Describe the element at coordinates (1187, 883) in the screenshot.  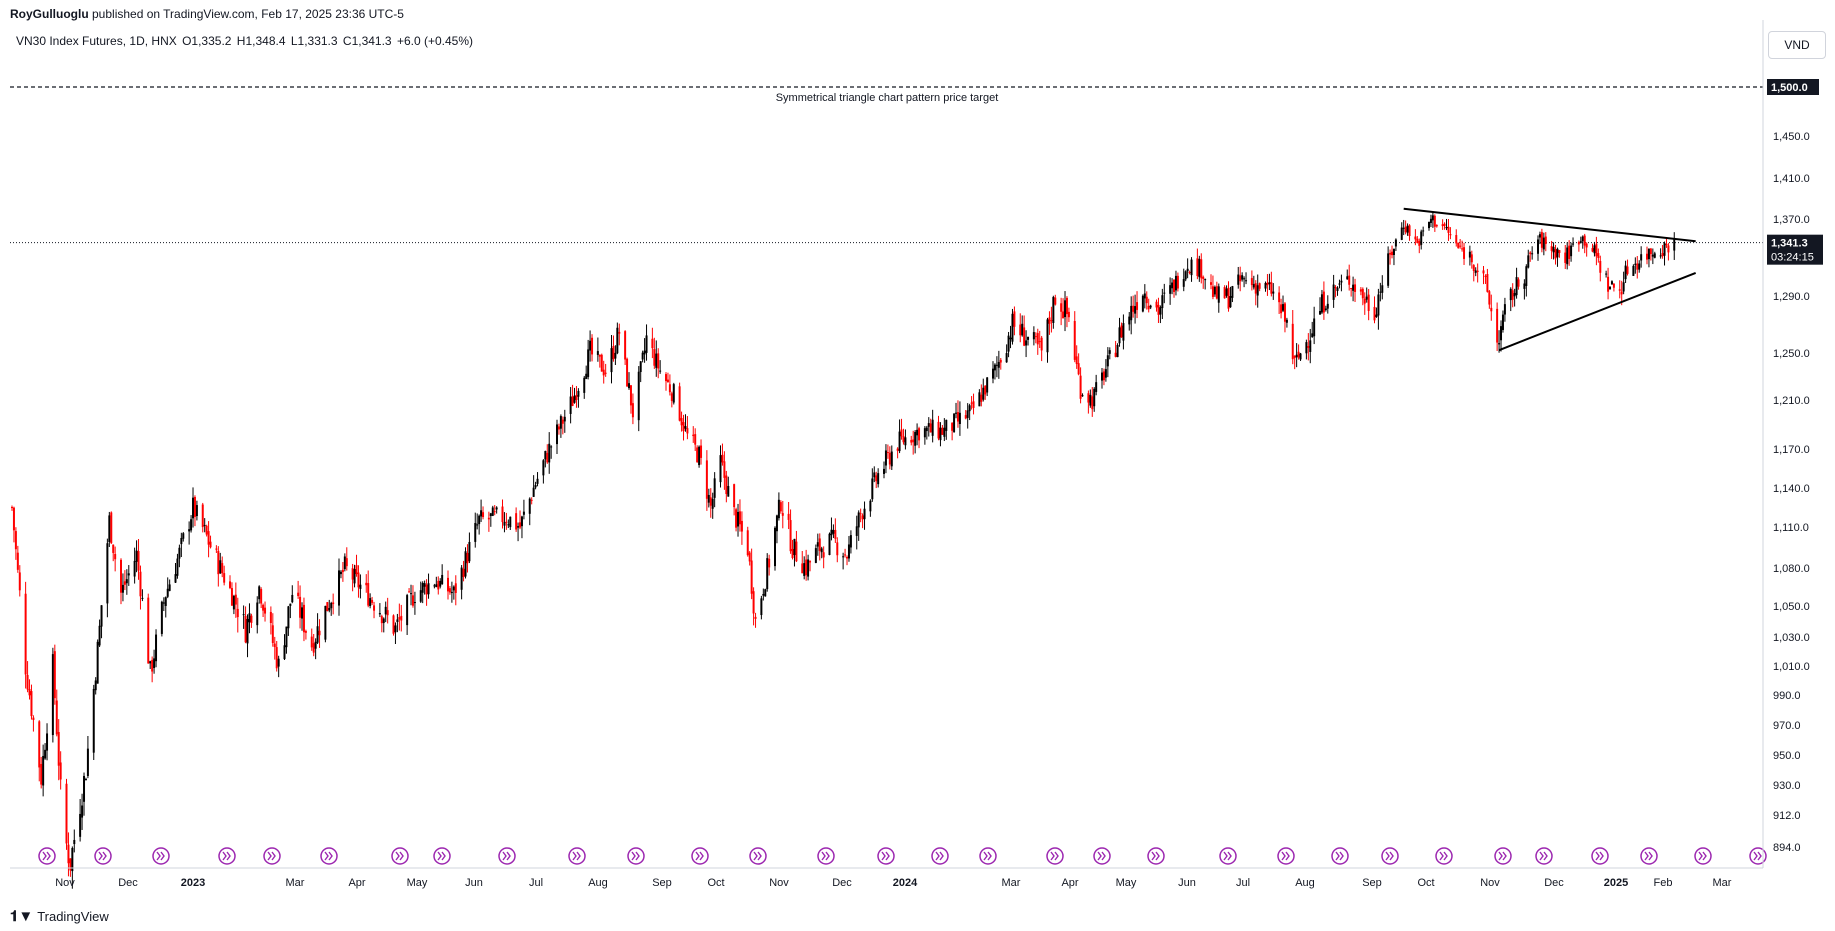
I see `x-tick-label: Jun` at that location.